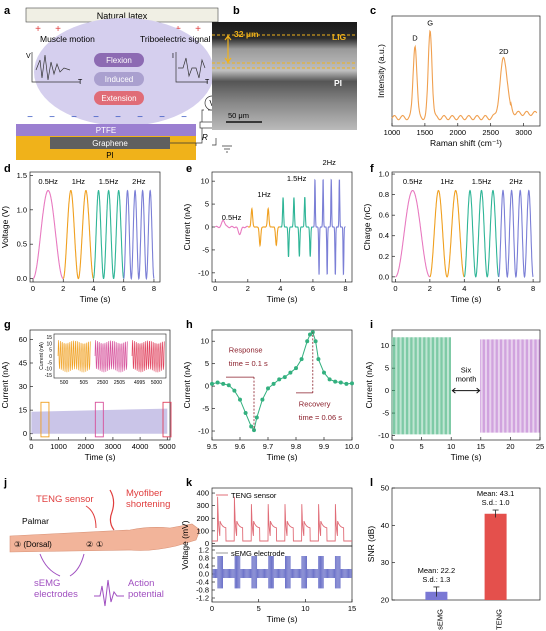 This screenshot has width=546, height=631. What do you see at coordinates (146, 594) in the screenshot?
I see `text-line: potential` at bounding box center [146, 594].